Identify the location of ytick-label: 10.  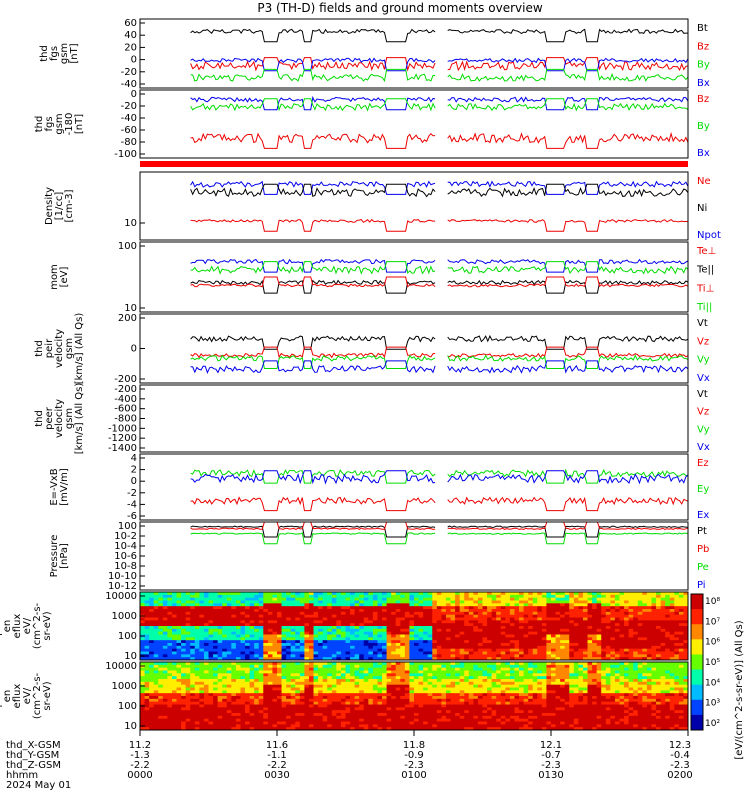
(130, 308).